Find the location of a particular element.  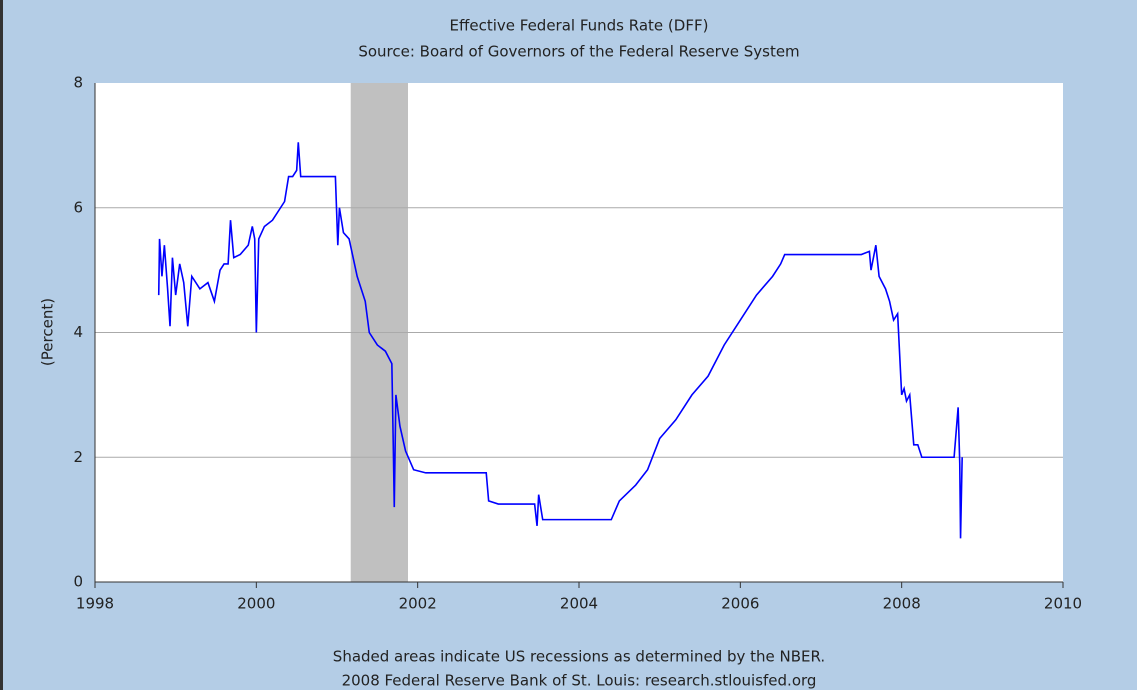

y-tick-label: 8 is located at coordinates (78, 83).